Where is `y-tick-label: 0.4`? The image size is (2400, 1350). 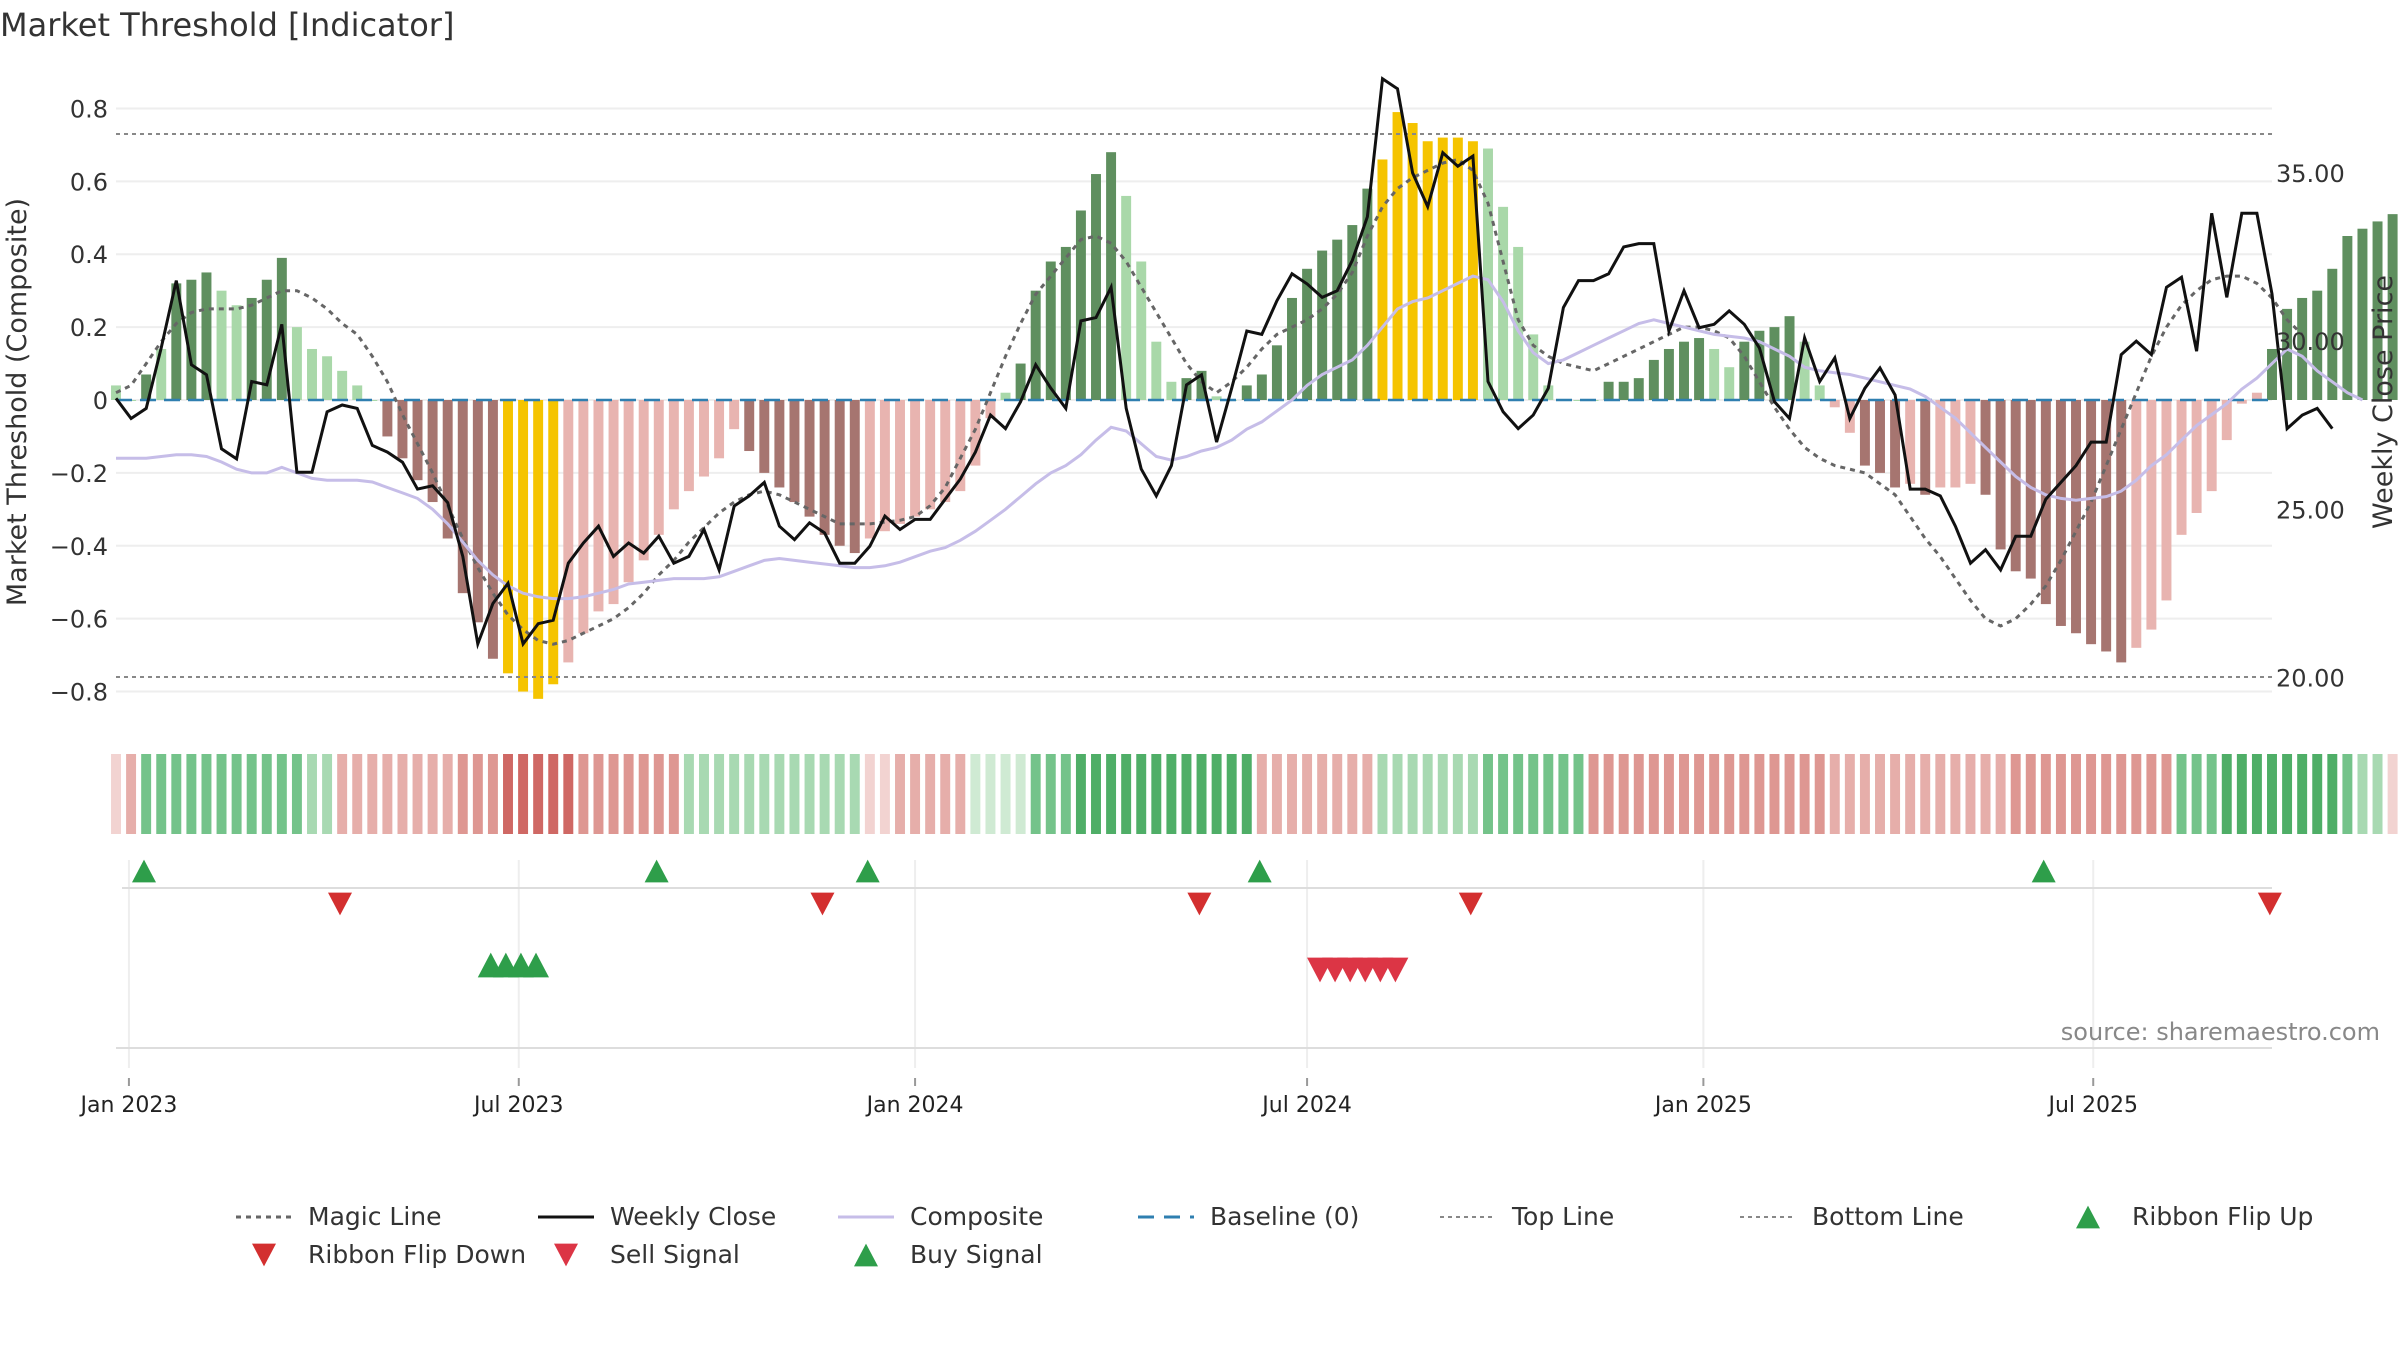 y-tick-label: 0.4 is located at coordinates (89, 255).